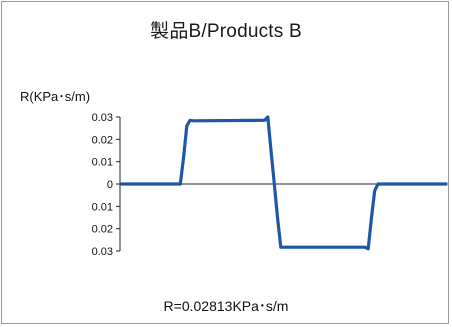 The height and width of the screenshot is (327, 452). What do you see at coordinates (110, 185) in the screenshot?
I see `y-tick-label: 0` at bounding box center [110, 185].